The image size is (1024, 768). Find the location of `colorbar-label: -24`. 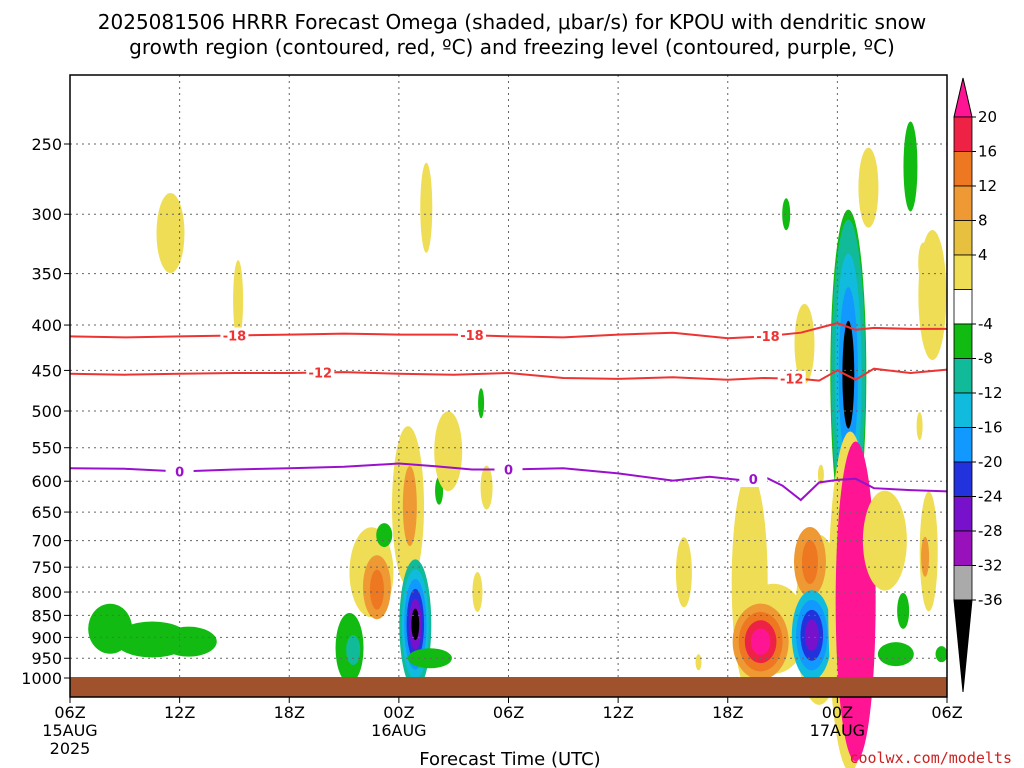

colorbar-label: -24 is located at coordinates (990, 497).